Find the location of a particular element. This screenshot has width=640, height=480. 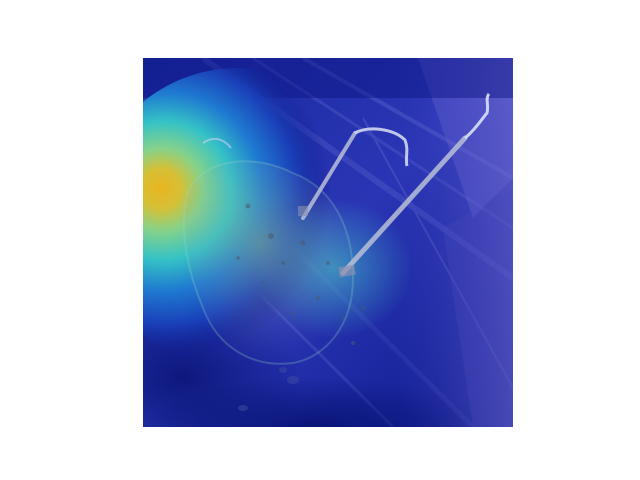

probe-rods is located at coordinates (394, 185).